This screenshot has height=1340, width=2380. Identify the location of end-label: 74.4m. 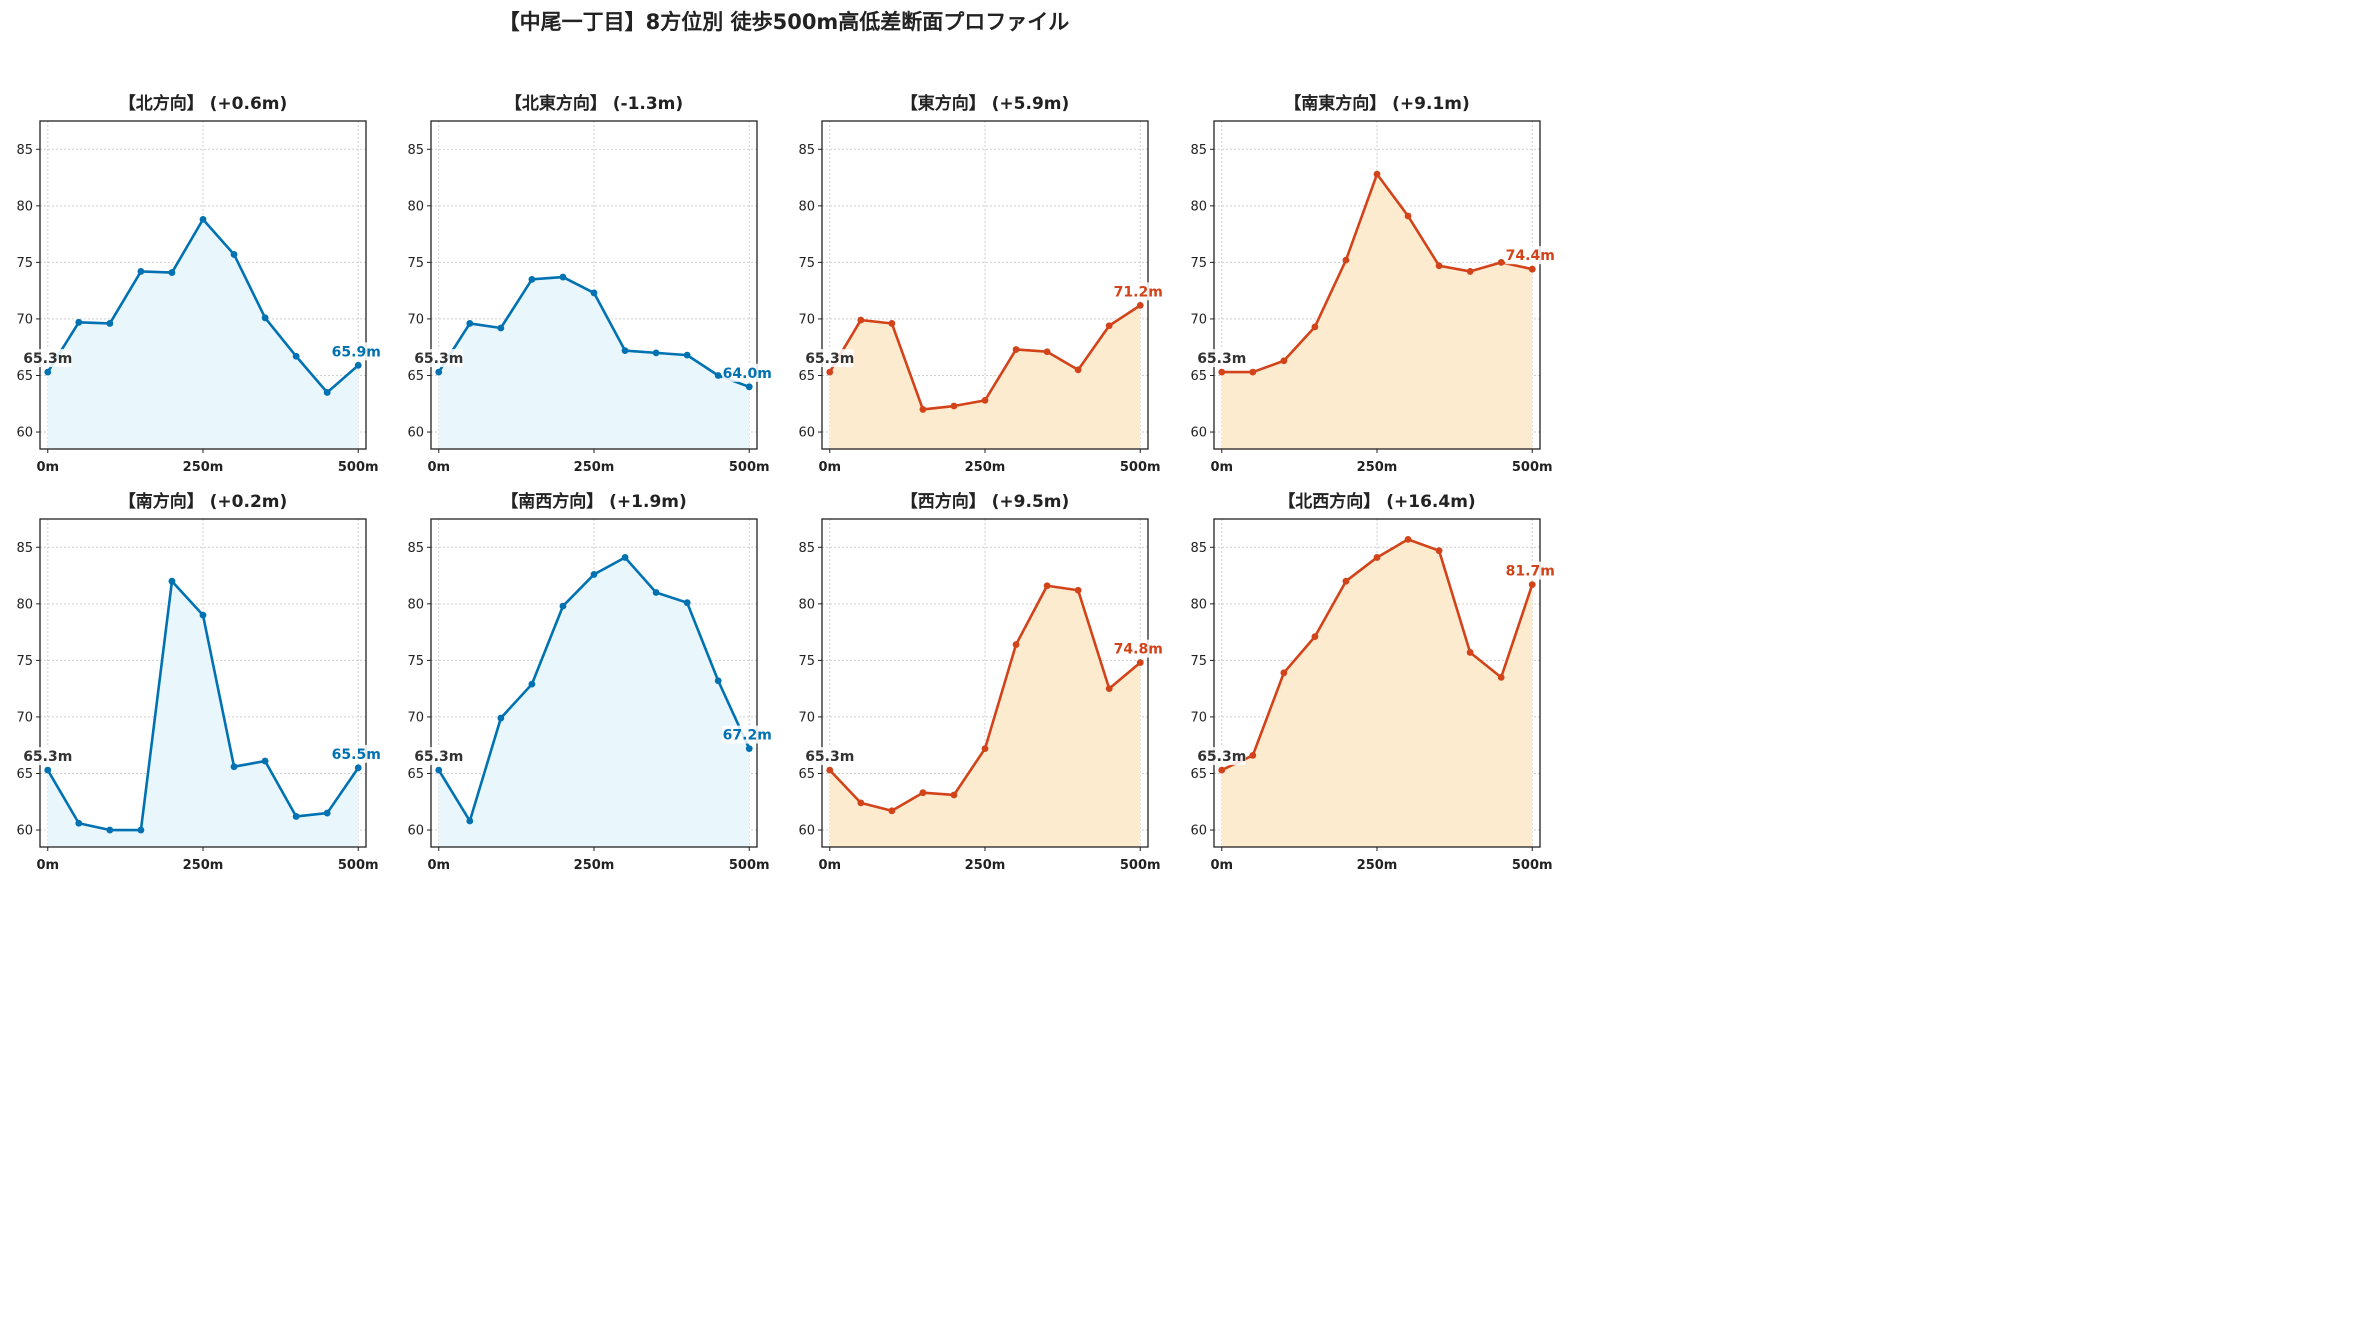
(1530, 256).